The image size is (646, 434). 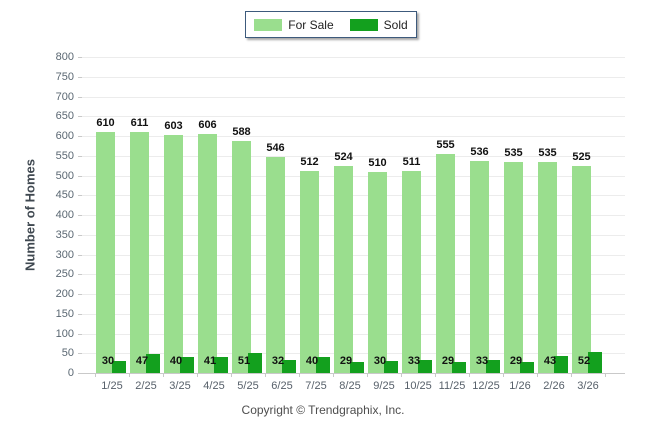 I want to click on bar-value-sold: 30, so click(x=380, y=361).